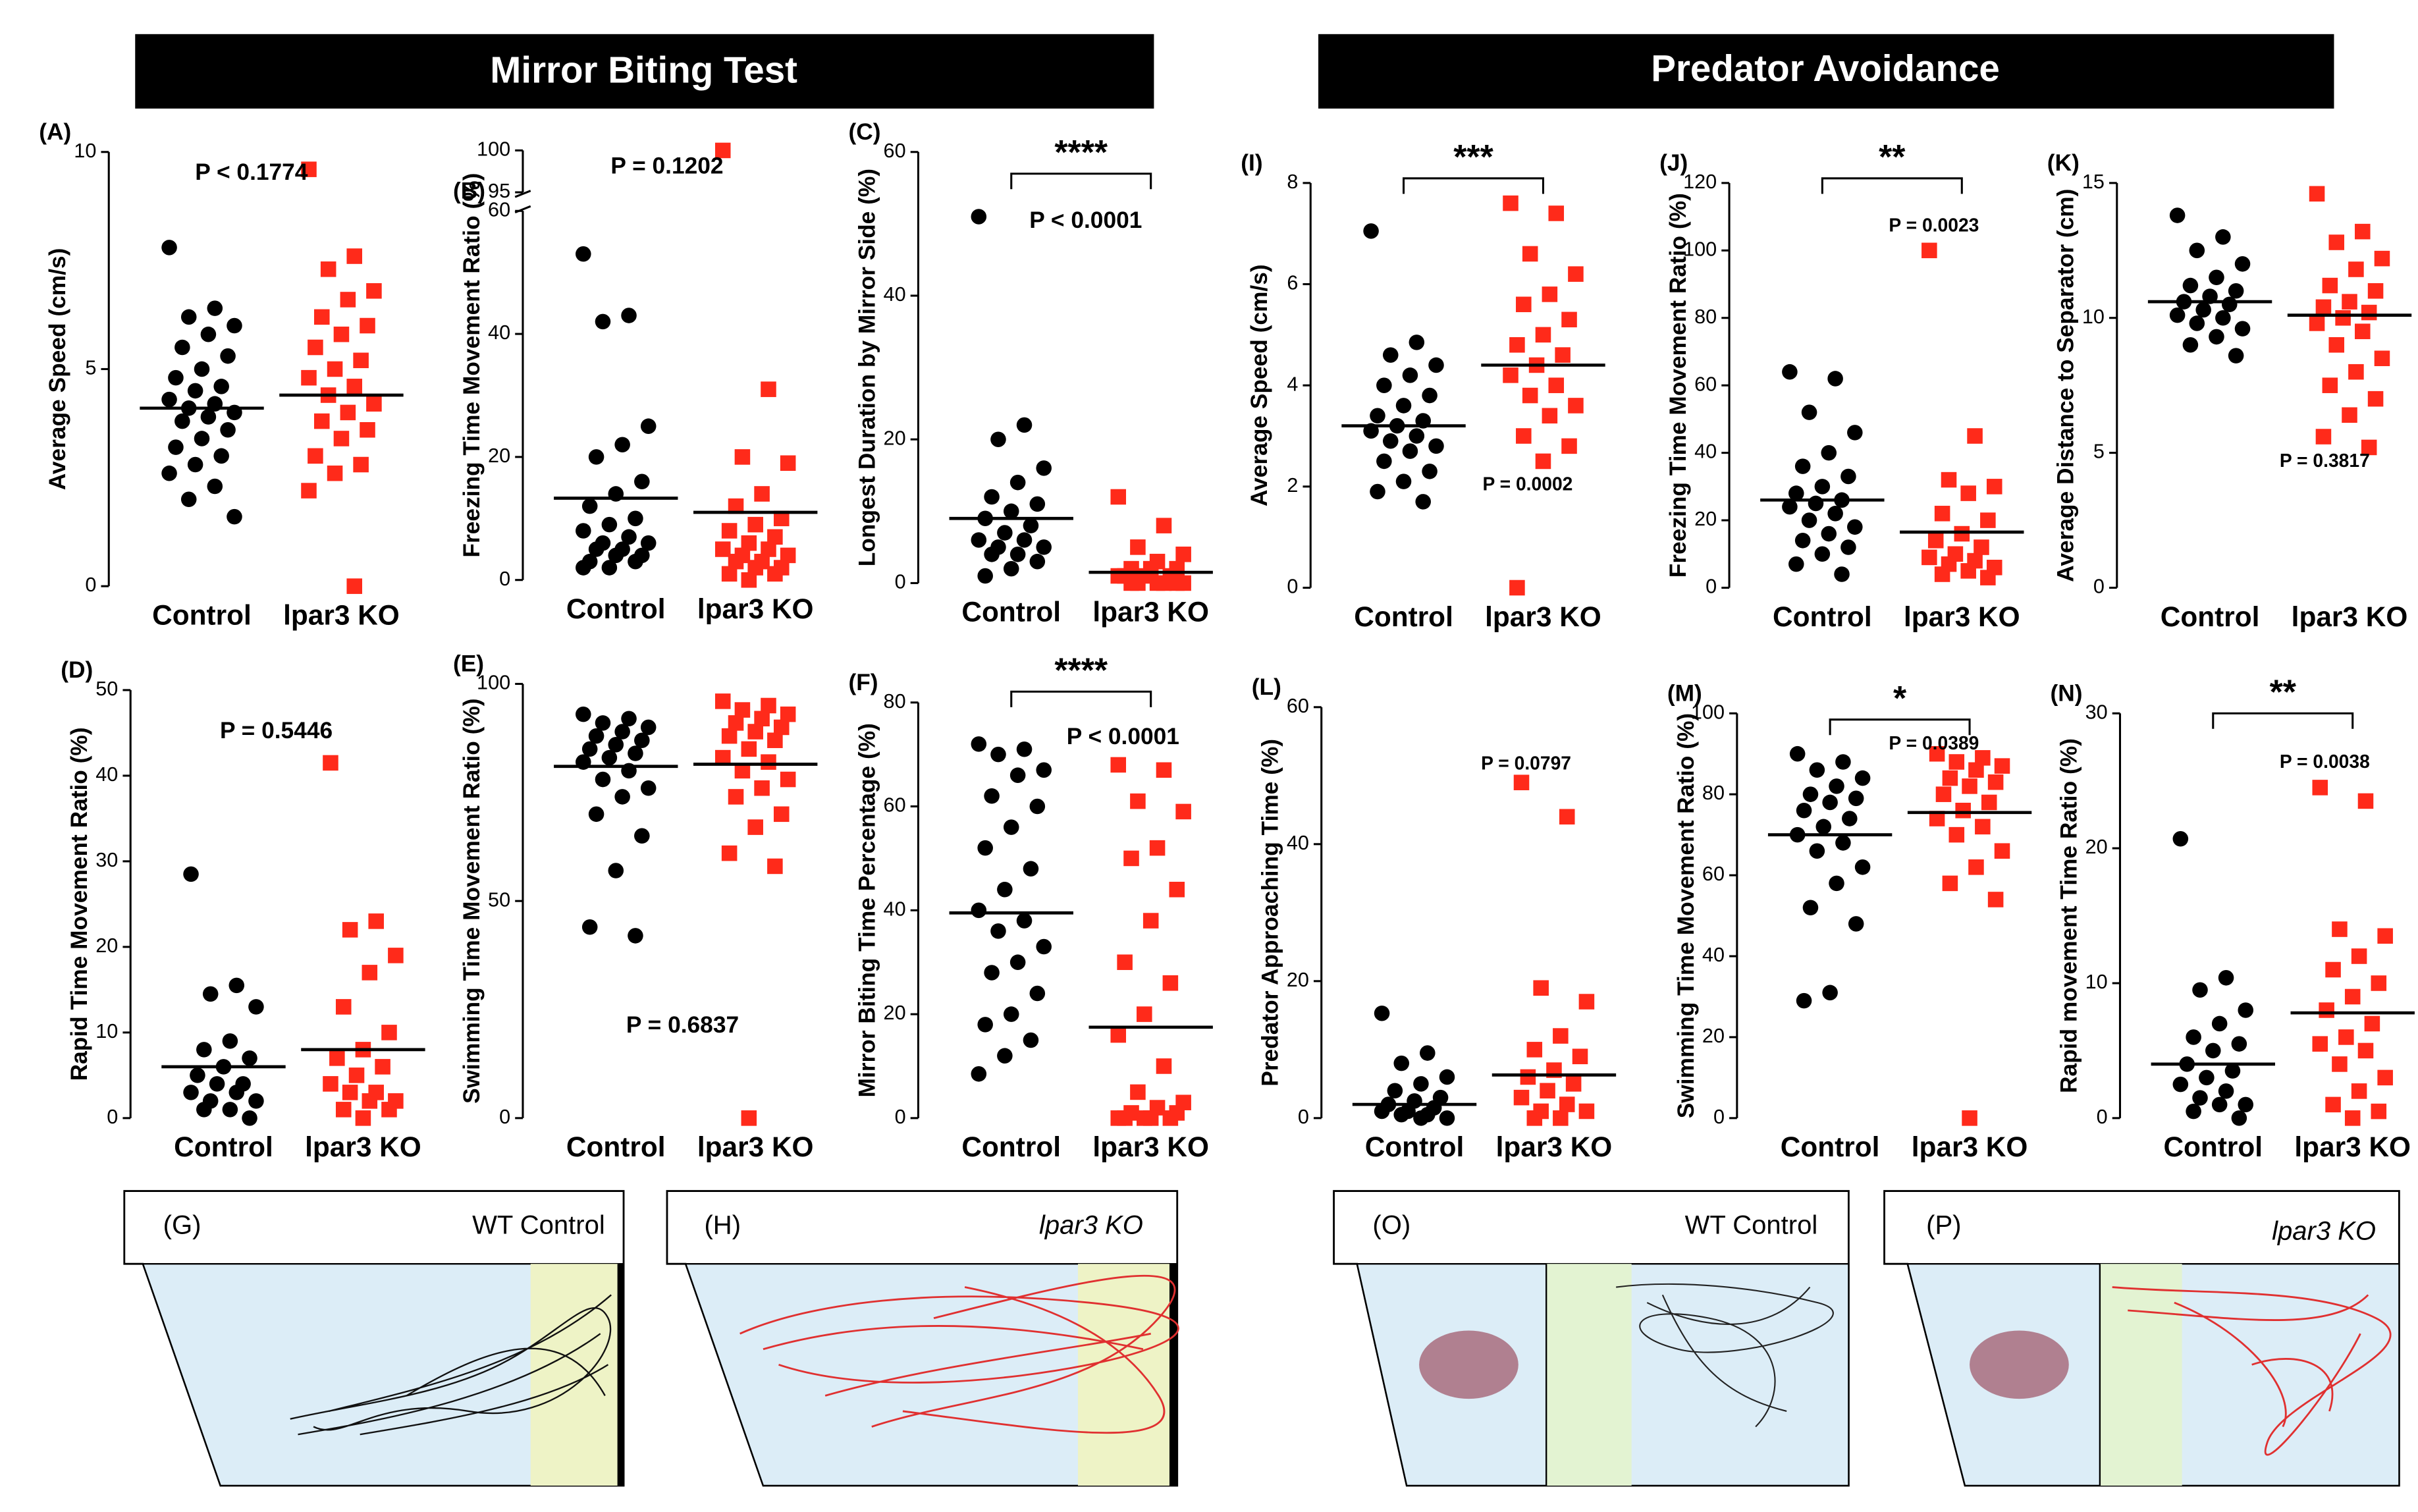  What do you see at coordinates (2063, 163) in the screenshot?
I see `panel-label: (K)` at bounding box center [2063, 163].